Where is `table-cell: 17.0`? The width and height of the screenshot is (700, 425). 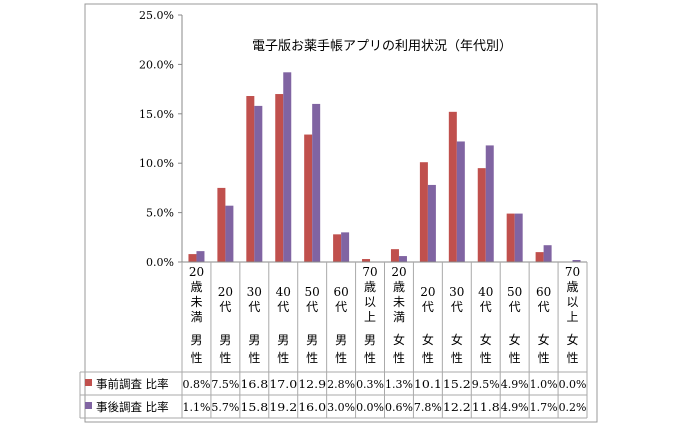
table-cell: 17.0 is located at coordinates (283, 384).